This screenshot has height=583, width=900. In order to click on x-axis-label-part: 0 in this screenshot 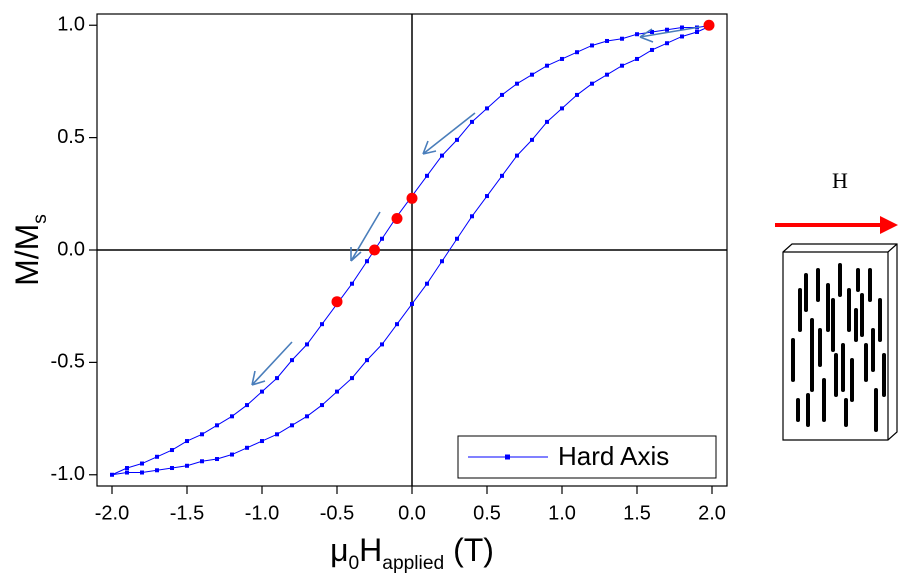, I will do `click(354, 563)`.